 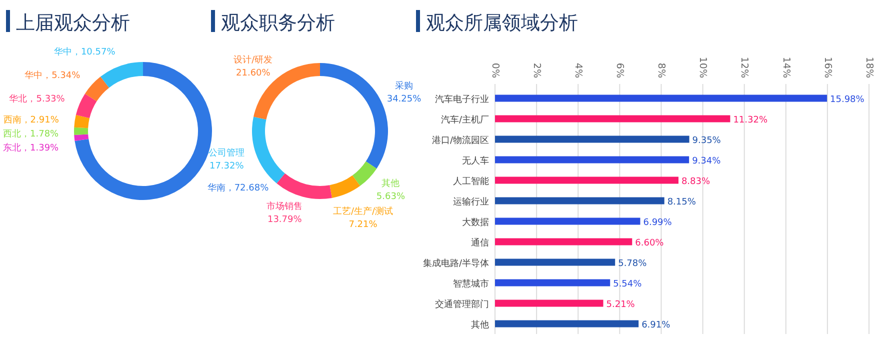 What do you see at coordinates (471, 202) in the screenshot?
I see `y-tick-label: 运输行业` at bounding box center [471, 202].